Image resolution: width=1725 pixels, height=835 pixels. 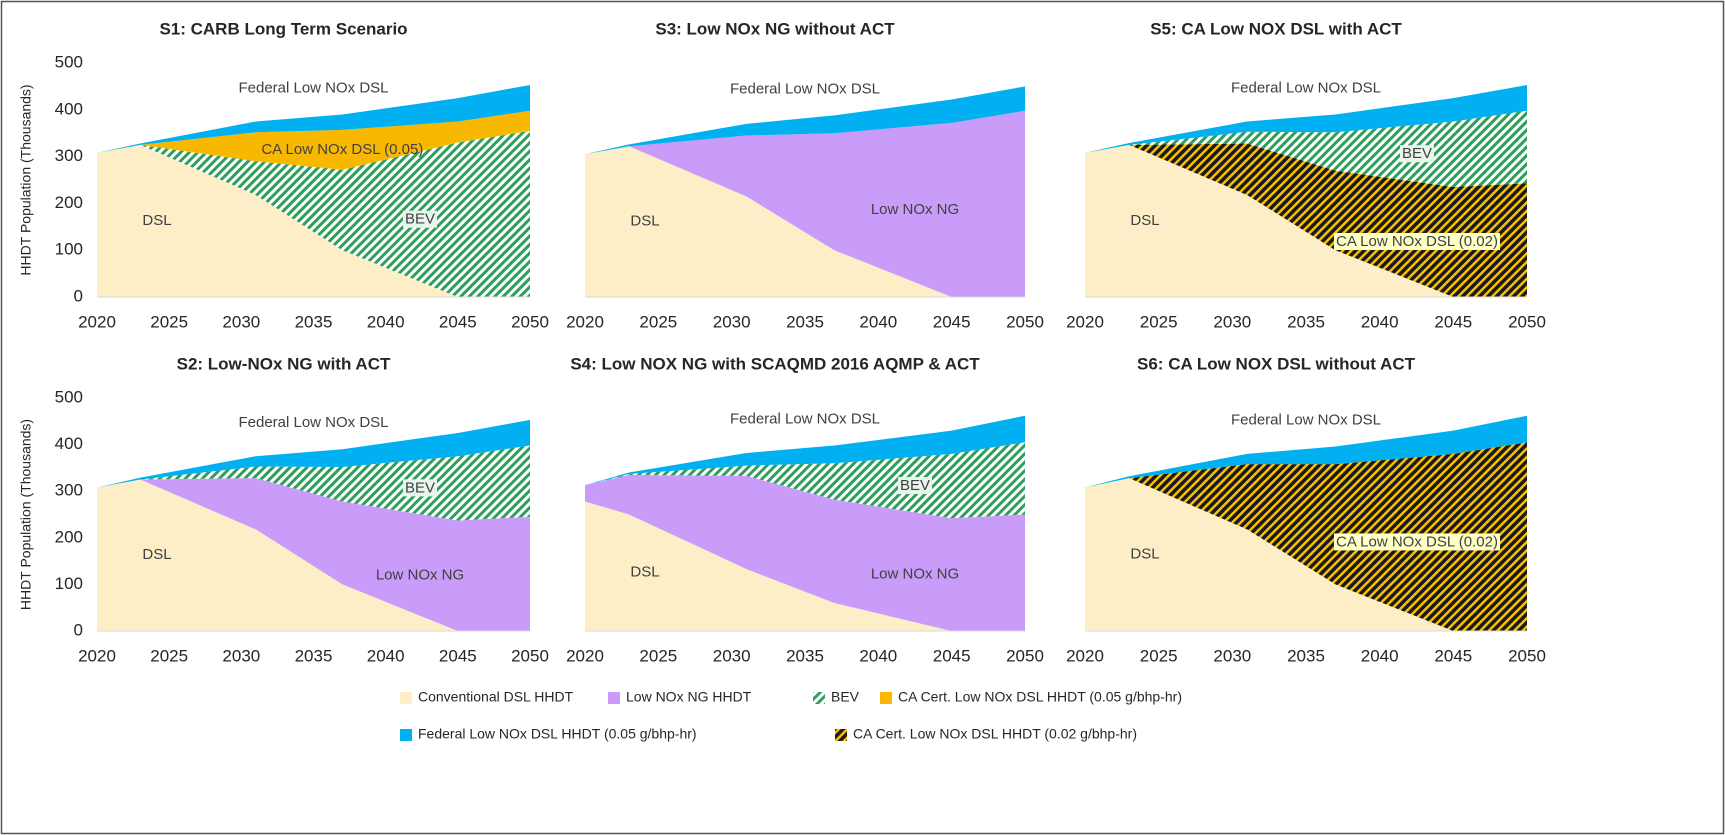 What do you see at coordinates (689, 697) in the screenshot?
I see `legend-label: Low NOx NG HHDT` at bounding box center [689, 697].